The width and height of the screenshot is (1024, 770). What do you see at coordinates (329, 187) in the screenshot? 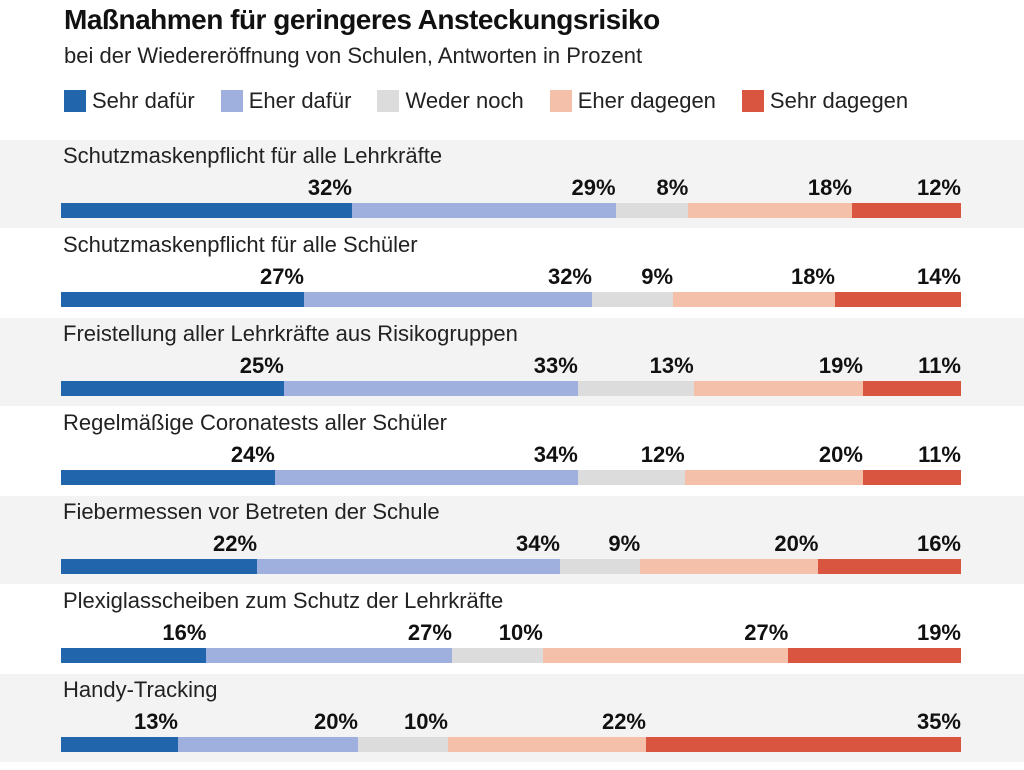
I see `data-label-sehr-dafuer: 32%` at bounding box center [329, 187].